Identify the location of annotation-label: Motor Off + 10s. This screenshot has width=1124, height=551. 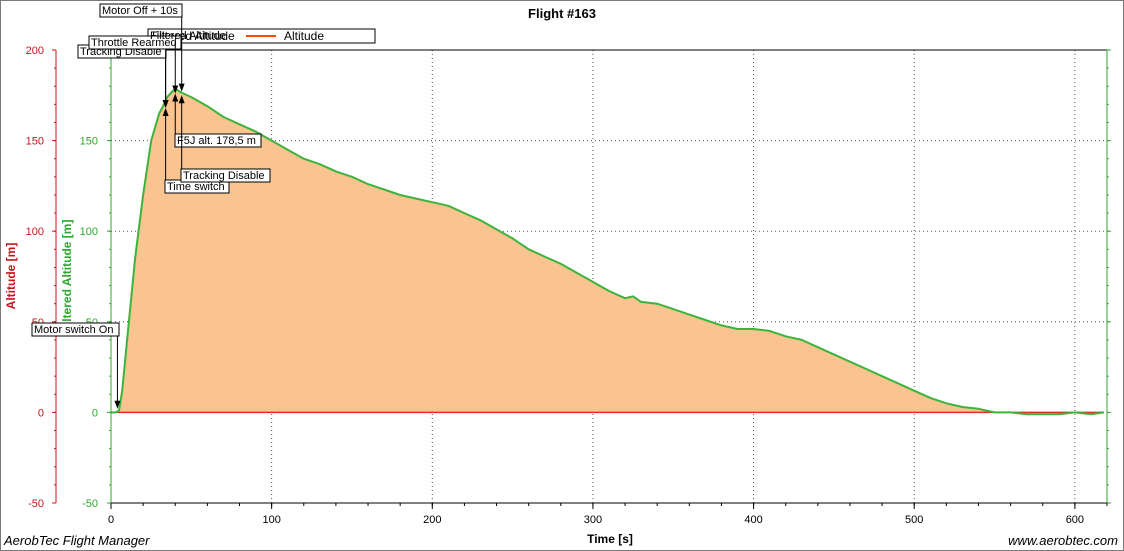
(140, 11).